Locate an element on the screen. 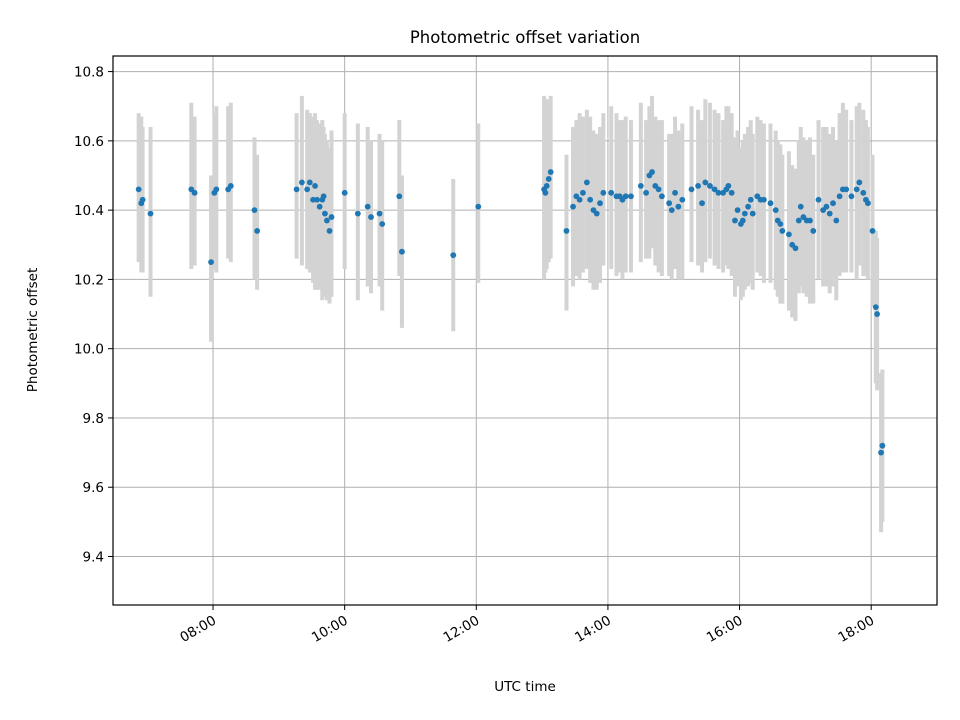 Image resolution: width=960 pixels, height=720 pixels. y-tick-label: 10.8 is located at coordinates (89, 73).